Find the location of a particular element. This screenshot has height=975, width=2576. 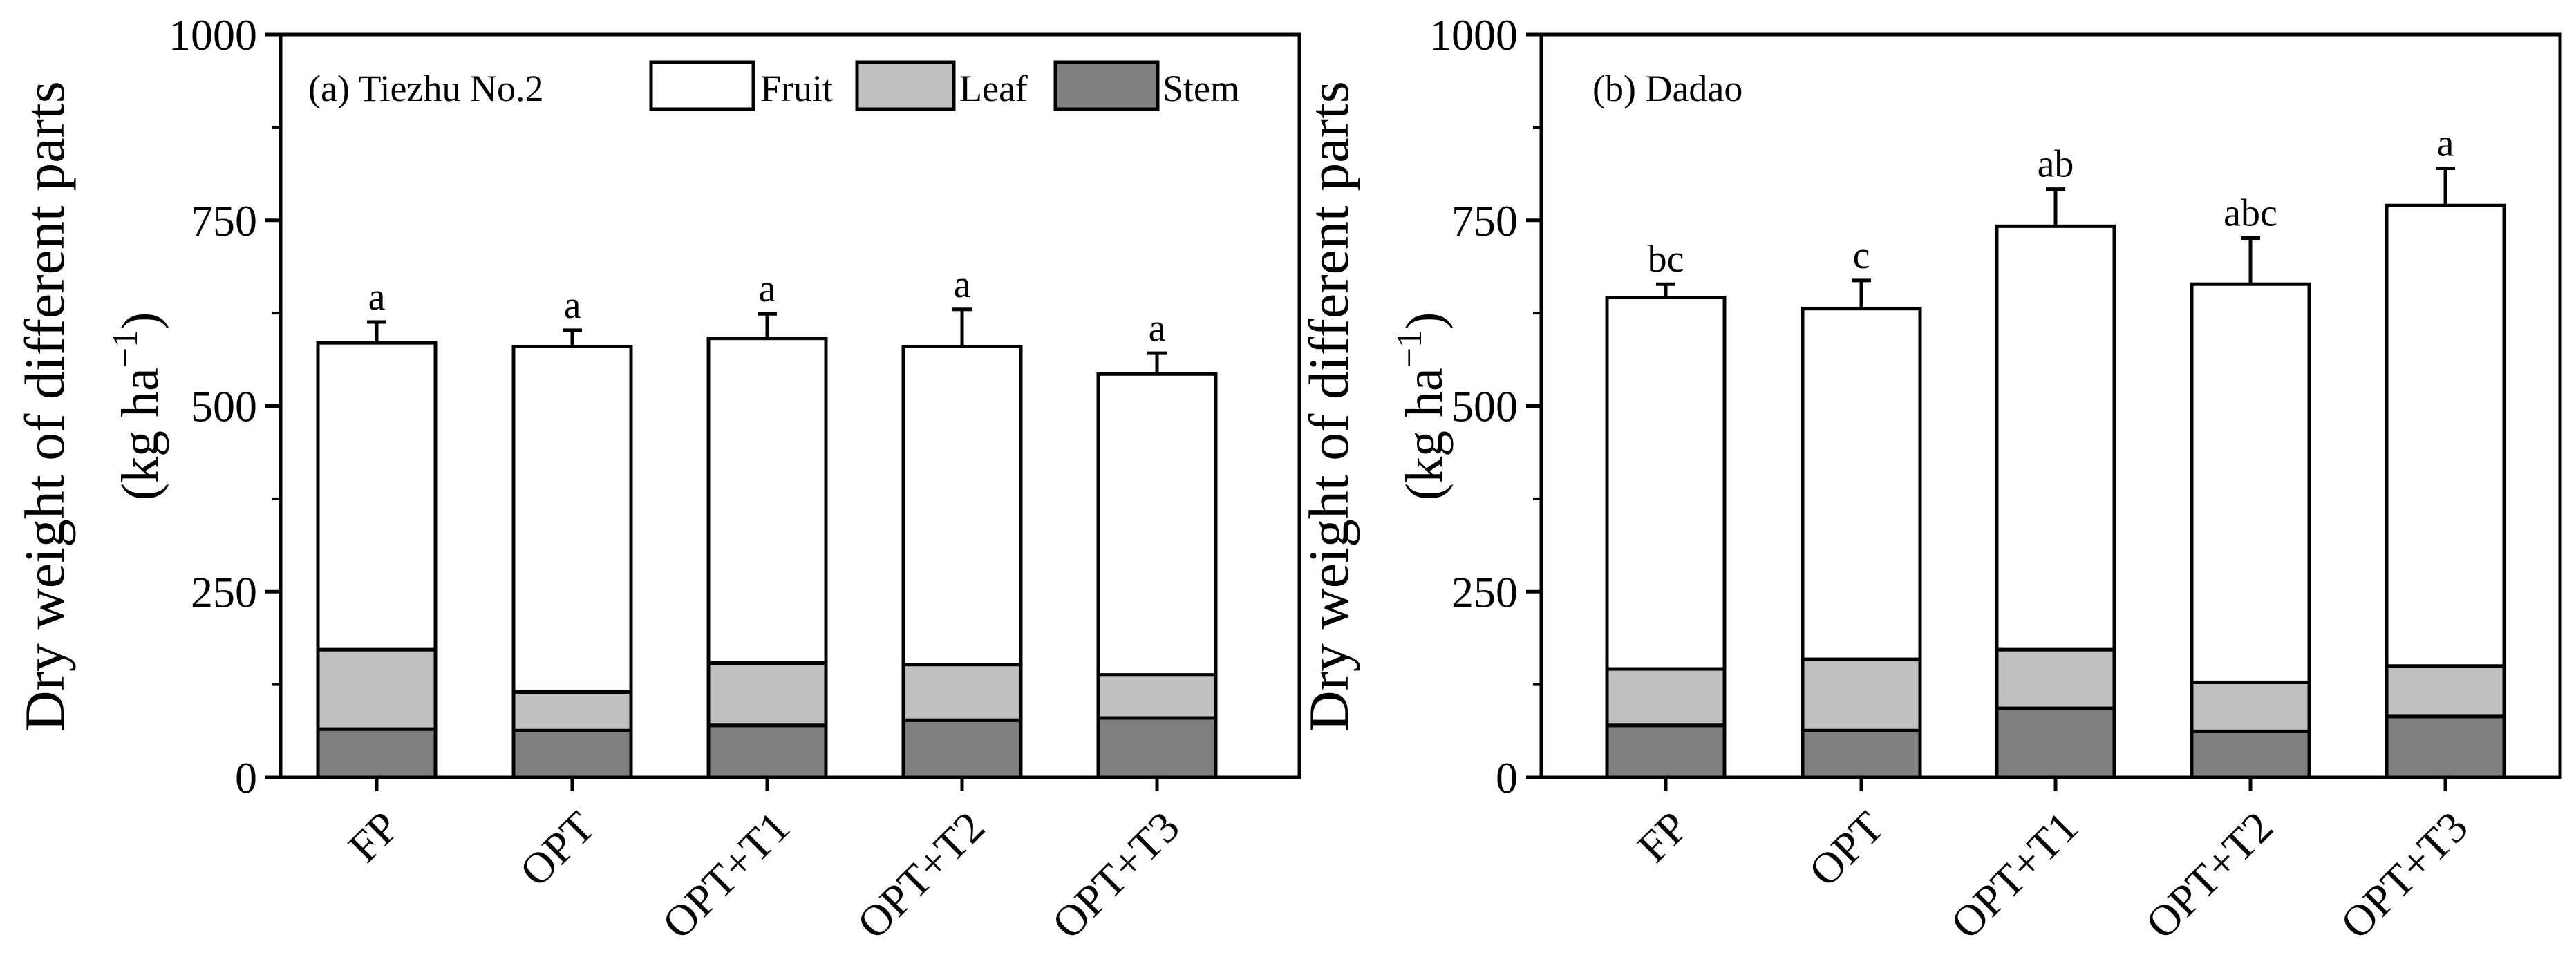

significance-letter-fruit: bc is located at coordinates (1666, 259).